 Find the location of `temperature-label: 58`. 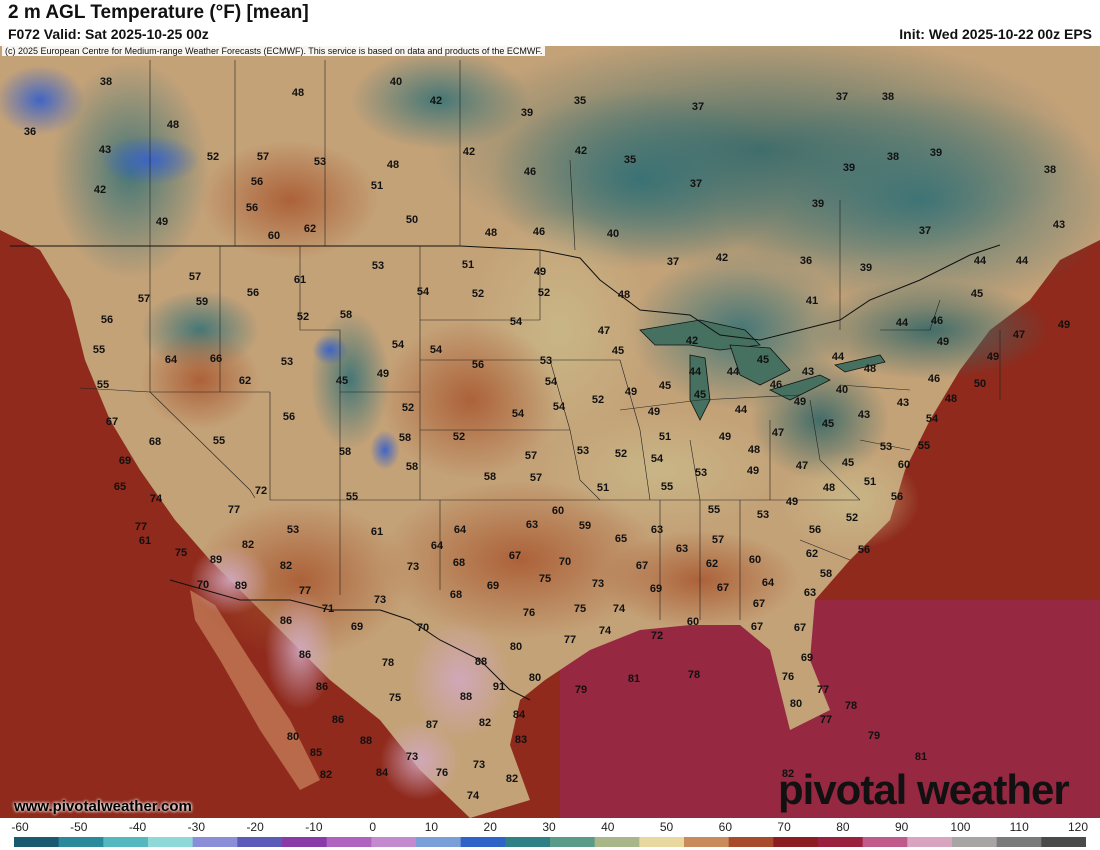

temperature-label: 58 is located at coordinates (346, 315).